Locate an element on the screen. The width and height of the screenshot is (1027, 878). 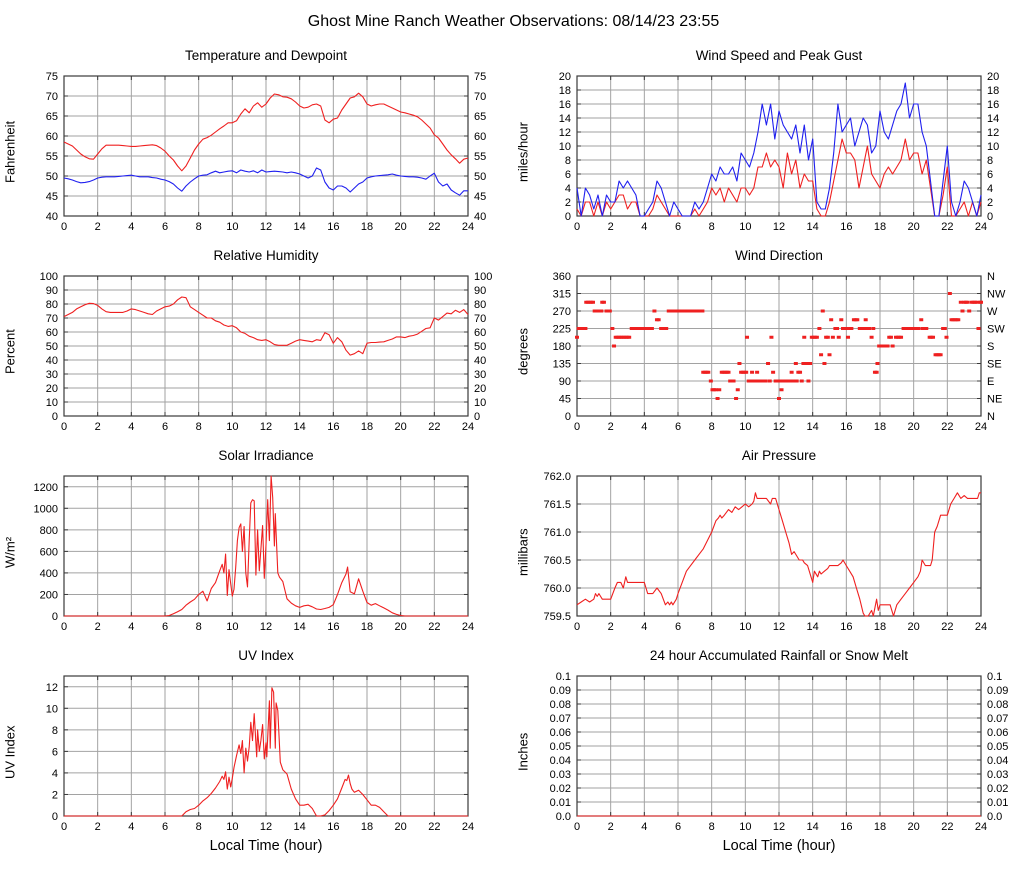
y-axis-label: Percent is located at coordinates (10, 352).